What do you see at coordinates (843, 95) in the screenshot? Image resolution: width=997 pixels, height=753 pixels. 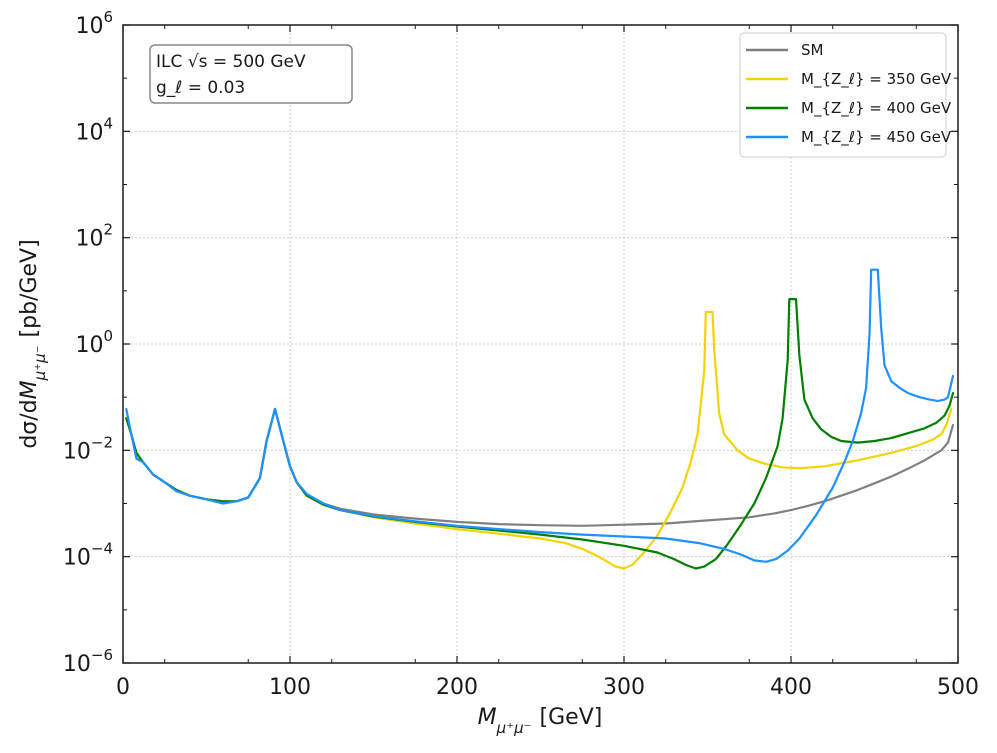 I see `legend-frame` at bounding box center [843, 95].